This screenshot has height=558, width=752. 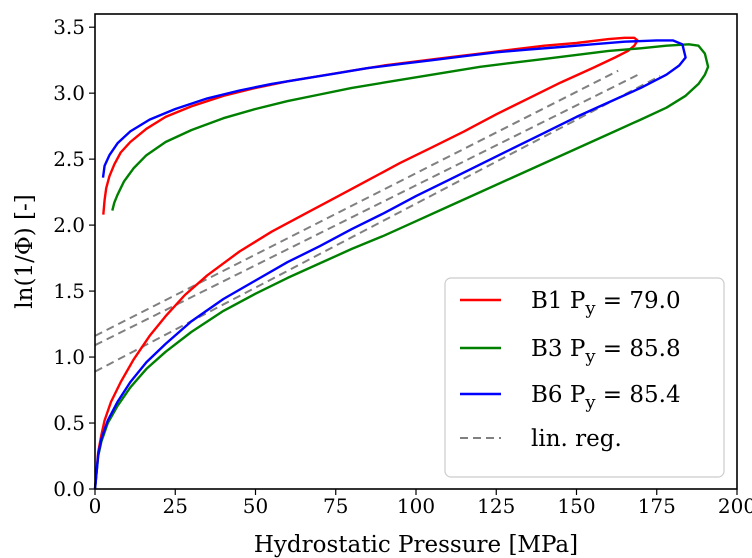 I want to click on legend-value: = 85.8, so click(x=638, y=349).